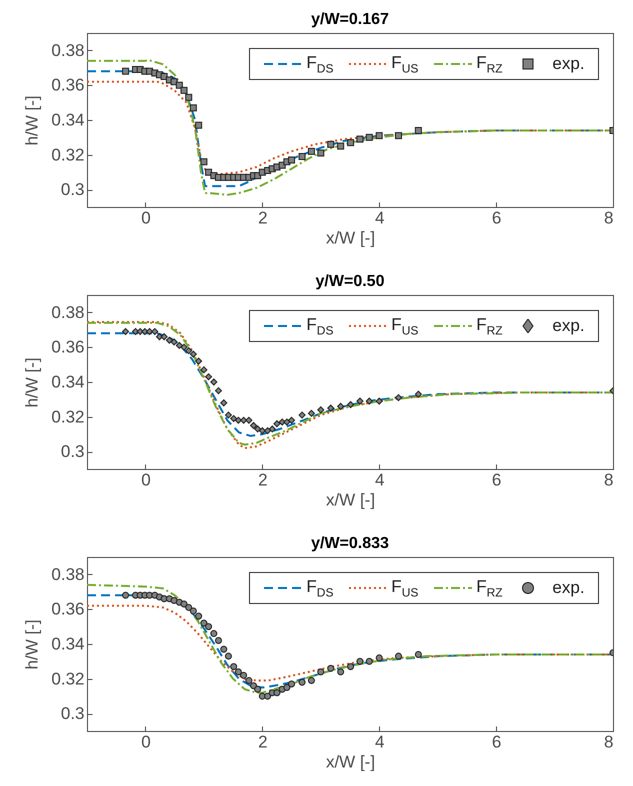  Describe the element at coordinates (350, 543) in the screenshot. I see `chart-title: y/W=0.833` at that location.